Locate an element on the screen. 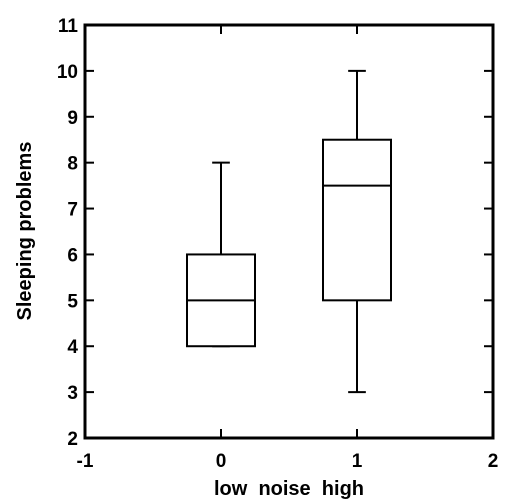 The image size is (508, 499). y-tick-label: 5 is located at coordinates (72, 301).